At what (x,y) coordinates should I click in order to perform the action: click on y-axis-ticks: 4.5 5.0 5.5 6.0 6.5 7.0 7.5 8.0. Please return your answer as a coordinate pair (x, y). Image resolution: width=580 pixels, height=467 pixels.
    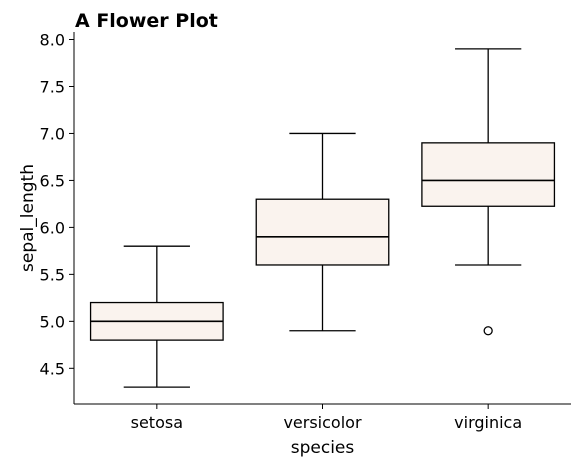
    Looking at the image, I should click on (57, 204).